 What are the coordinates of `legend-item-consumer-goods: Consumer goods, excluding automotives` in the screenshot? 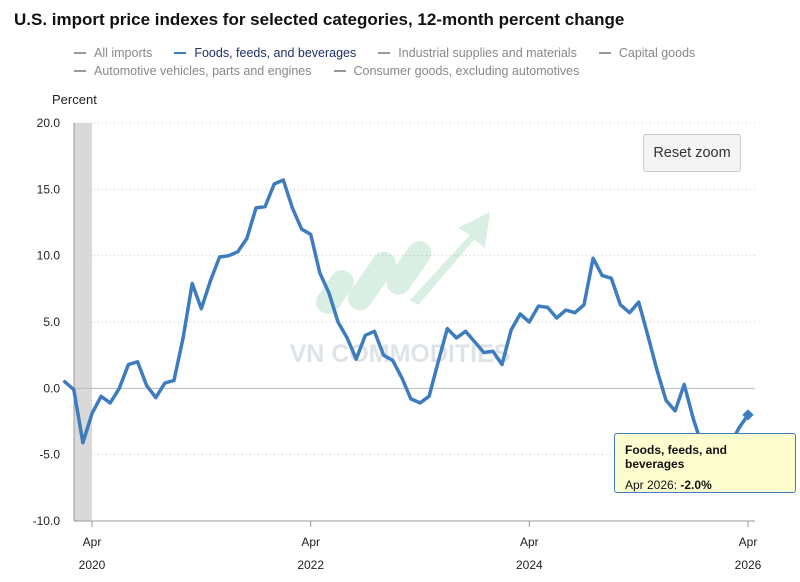 It's located at (456, 71).